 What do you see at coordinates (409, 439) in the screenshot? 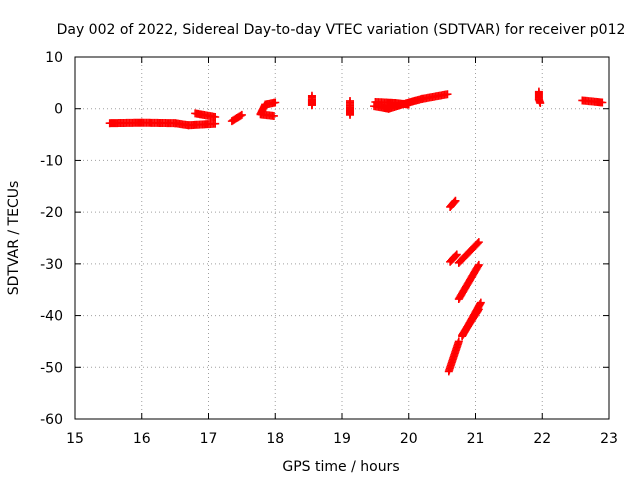
I see `x-tick-label: 20` at bounding box center [409, 439].